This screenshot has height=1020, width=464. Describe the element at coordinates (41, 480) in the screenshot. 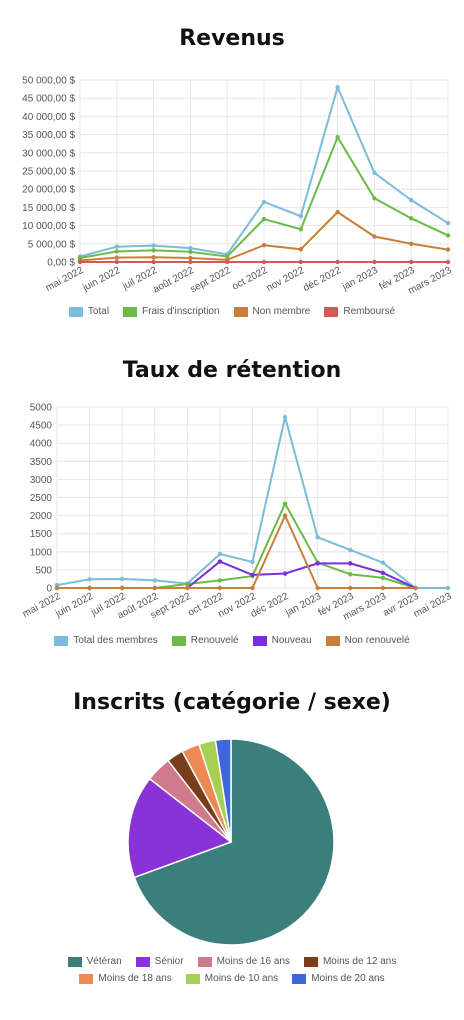

I see `y-tick-label: 3000` at that location.